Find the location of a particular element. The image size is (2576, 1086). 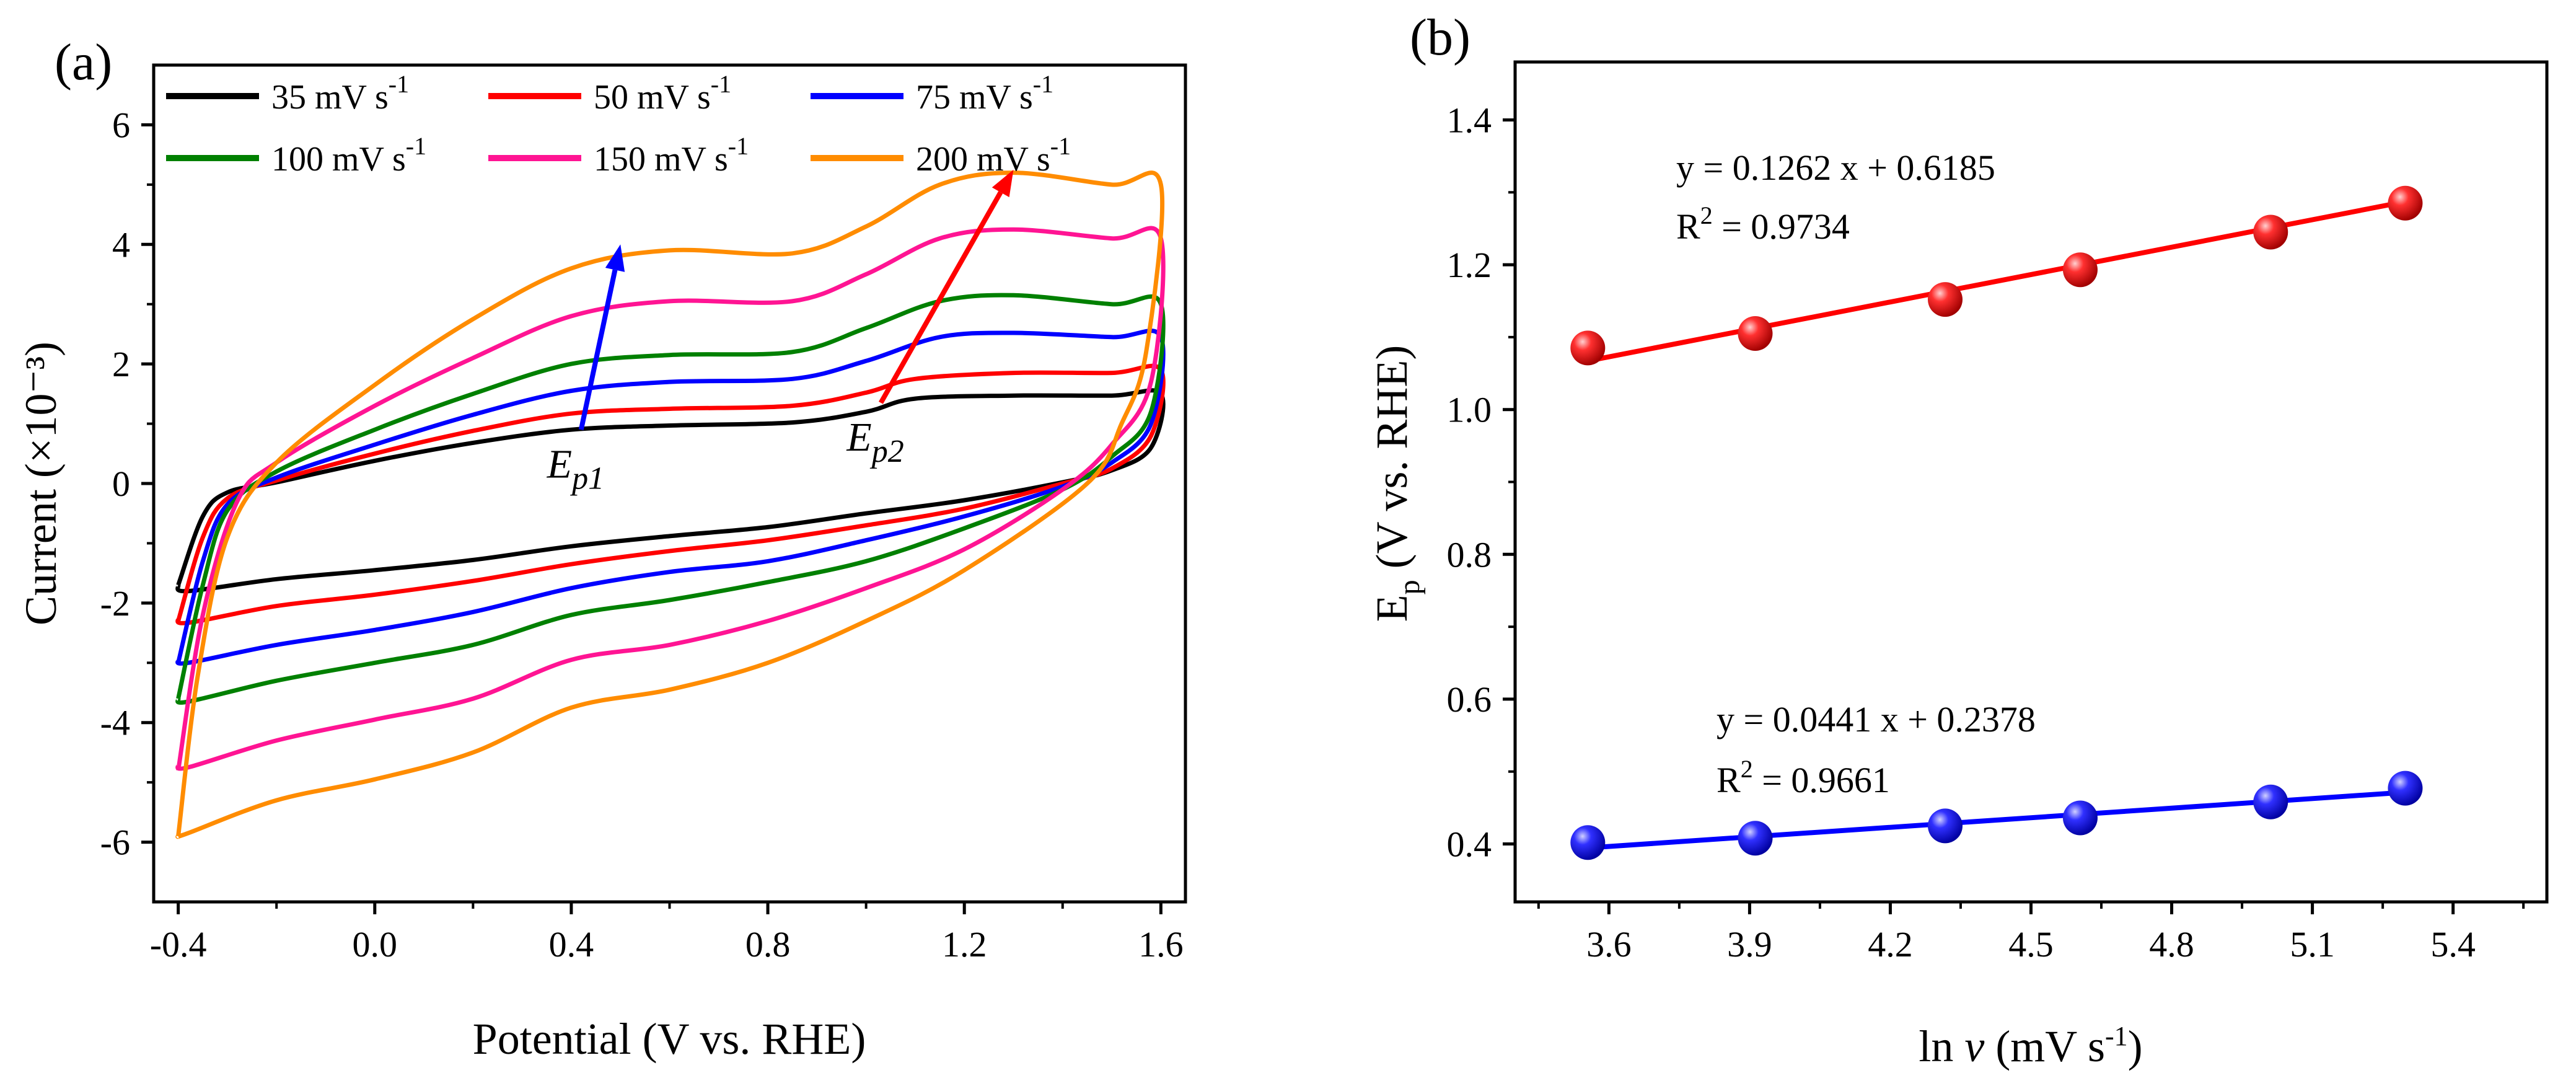

panel-b-xlabel-unit: (mV s is located at coordinates (2045, 1047).